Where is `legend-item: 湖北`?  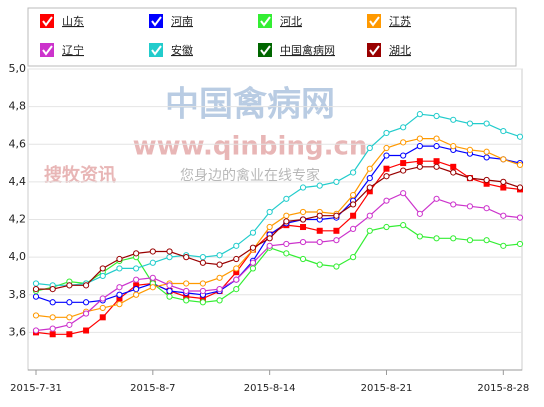
legend-item: 湖北 is located at coordinates (389, 50).